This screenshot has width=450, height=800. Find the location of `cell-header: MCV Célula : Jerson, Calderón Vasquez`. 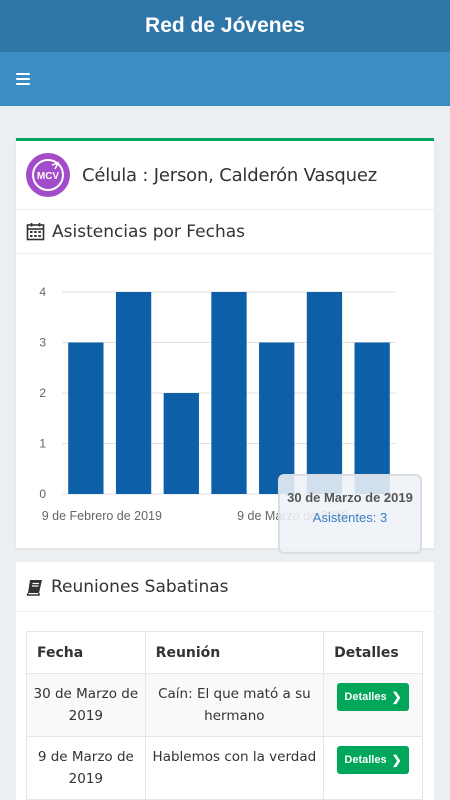

cell-header: MCV Célula : Jerson, Calderón Vasquez is located at coordinates (225, 175).